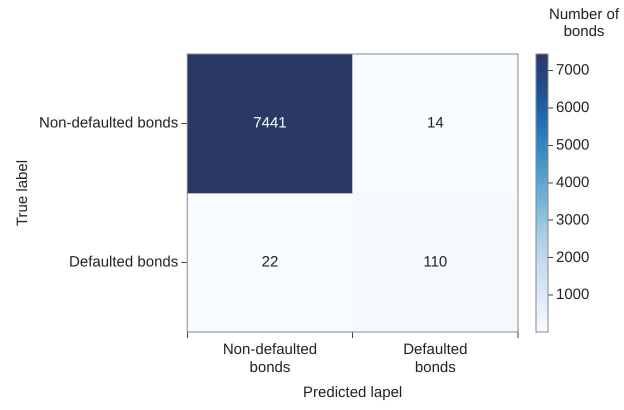  Describe the element at coordinates (573, 295) in the screenshot. I see `color-bar-label: 1000` at that location.